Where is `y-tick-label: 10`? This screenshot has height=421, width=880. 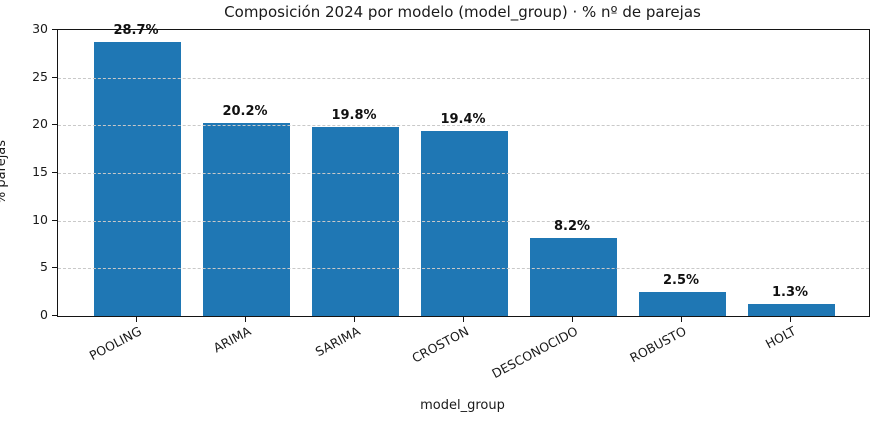
y-tick-label: 10 is located at coordinates (40, 219).